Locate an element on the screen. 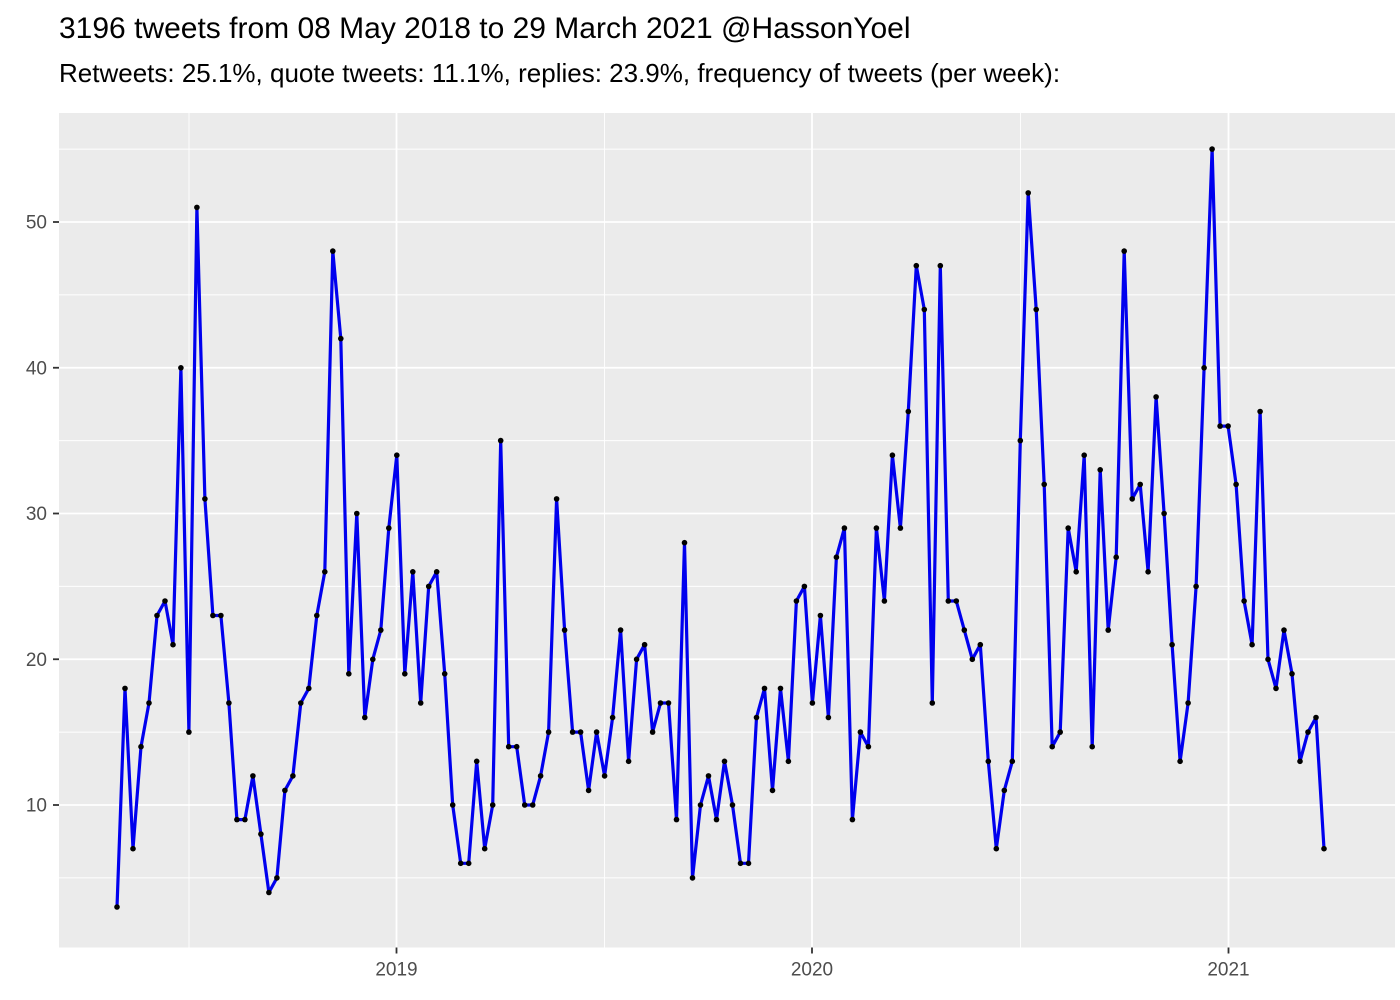  y-axis-labels: 10 20 30 40 50 is located at coordinates (36, 515).